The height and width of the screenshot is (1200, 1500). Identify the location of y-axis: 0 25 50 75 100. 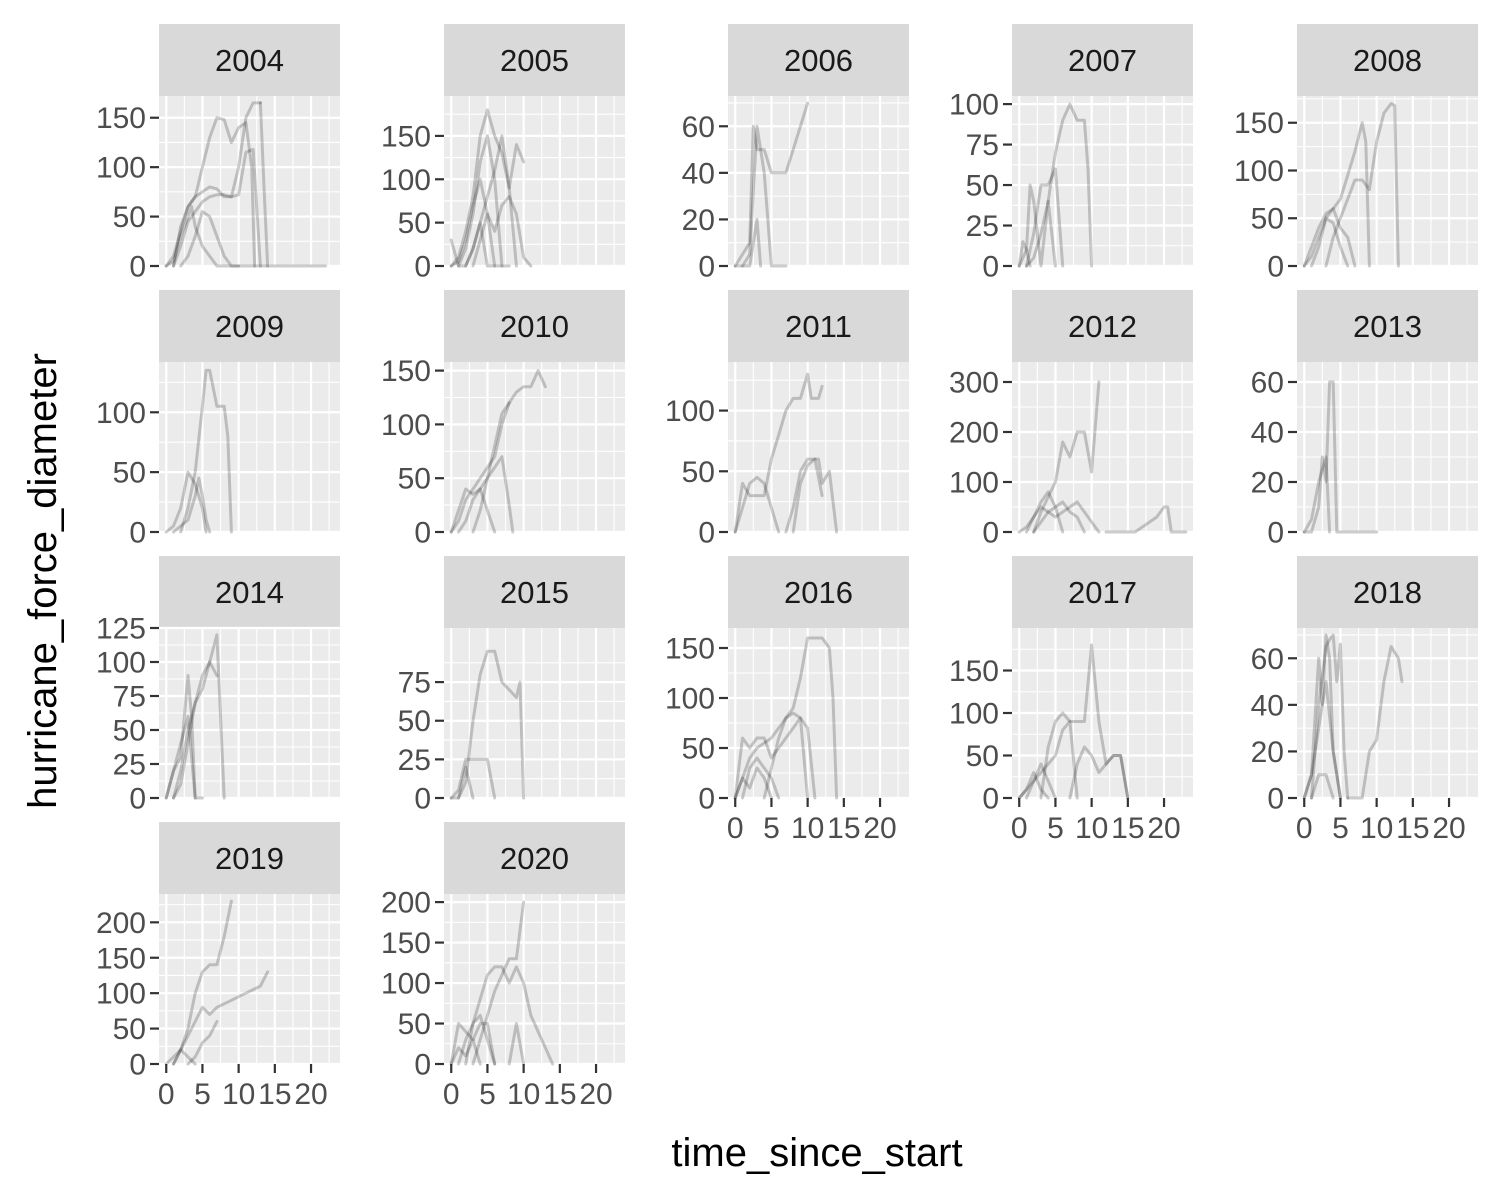
(980, 186).